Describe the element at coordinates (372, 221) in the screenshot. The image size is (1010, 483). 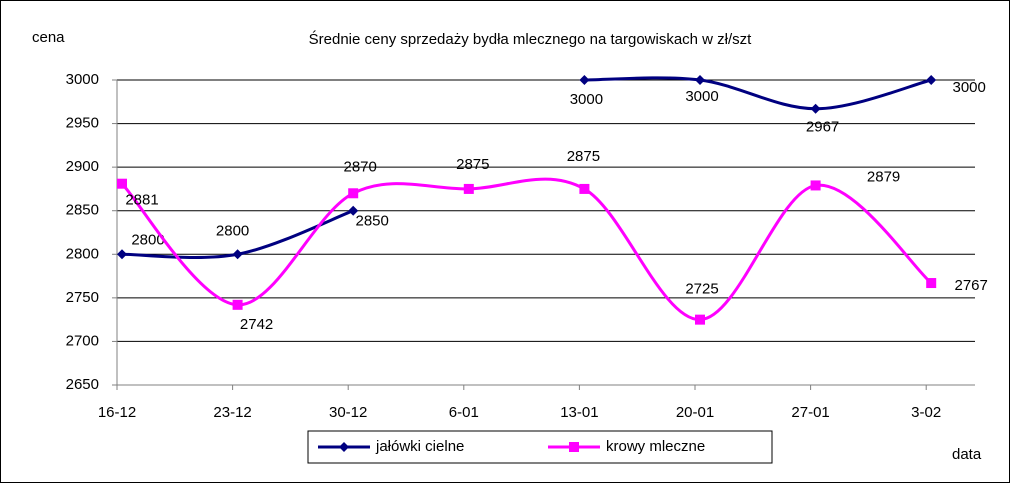
I see `data-label: 2850` at that location.